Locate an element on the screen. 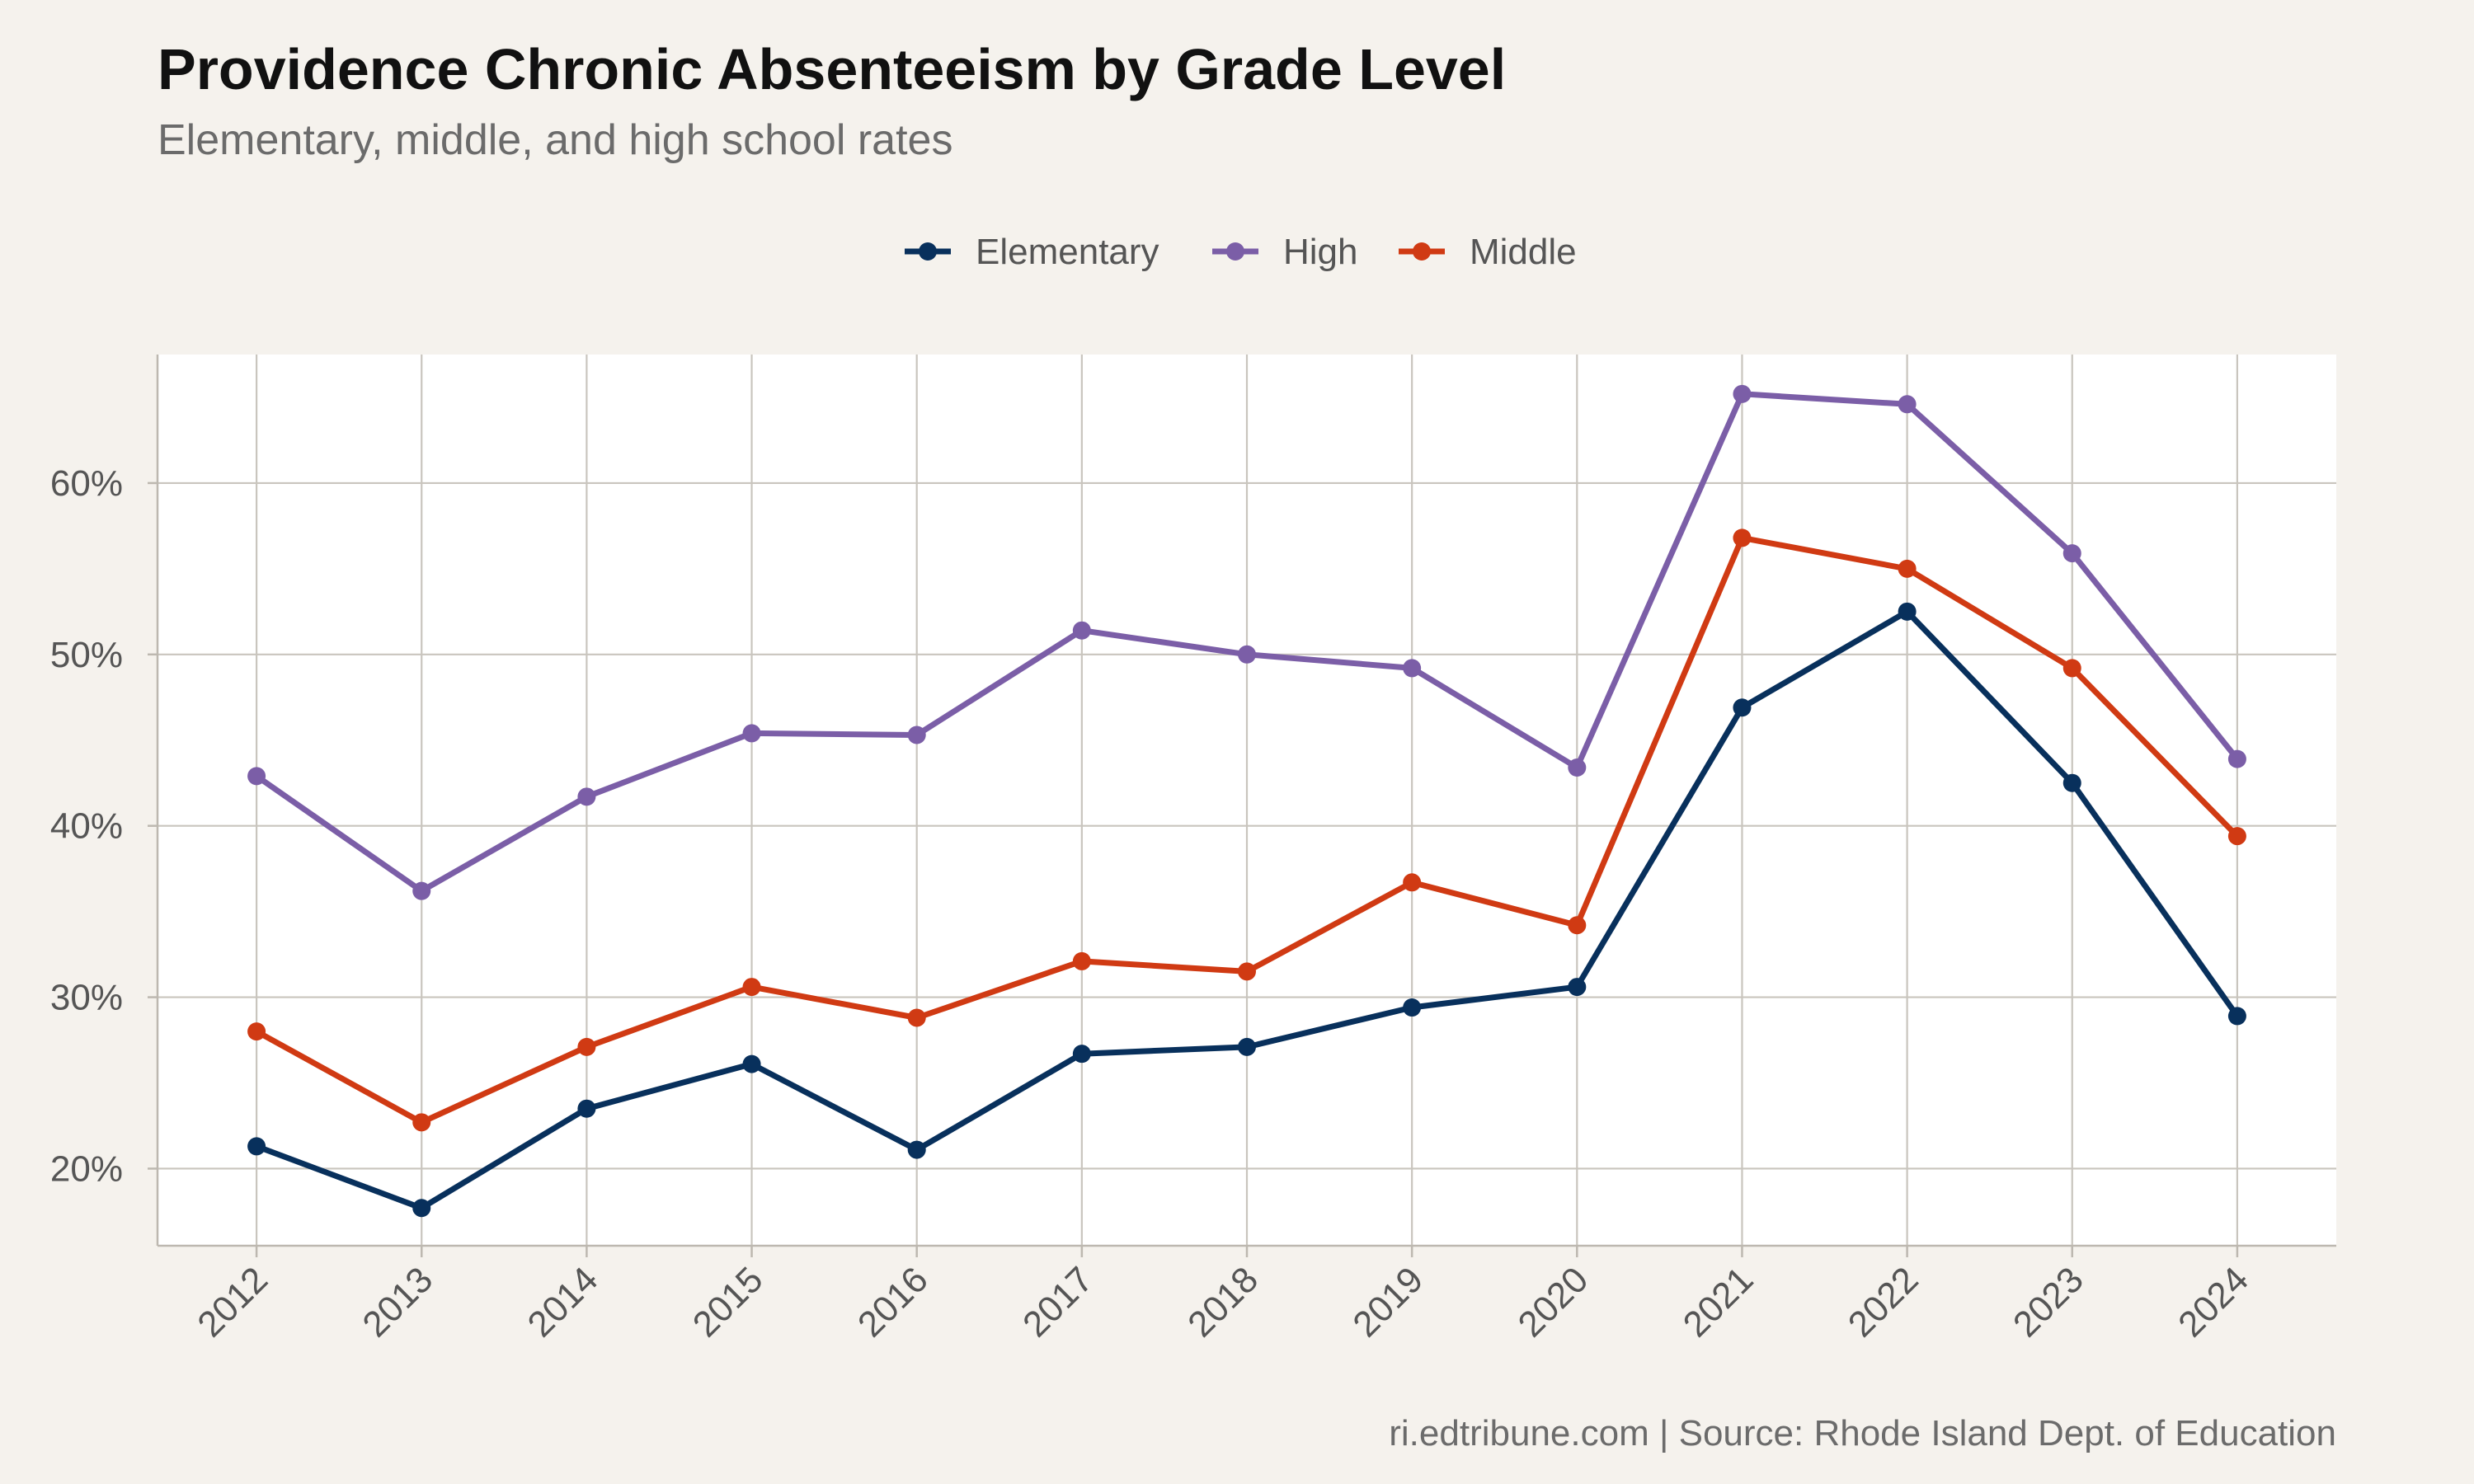 This screenshot has height=1484, width=2474. x-tick-label: 2017 is located at coordinates (1058, 1302).